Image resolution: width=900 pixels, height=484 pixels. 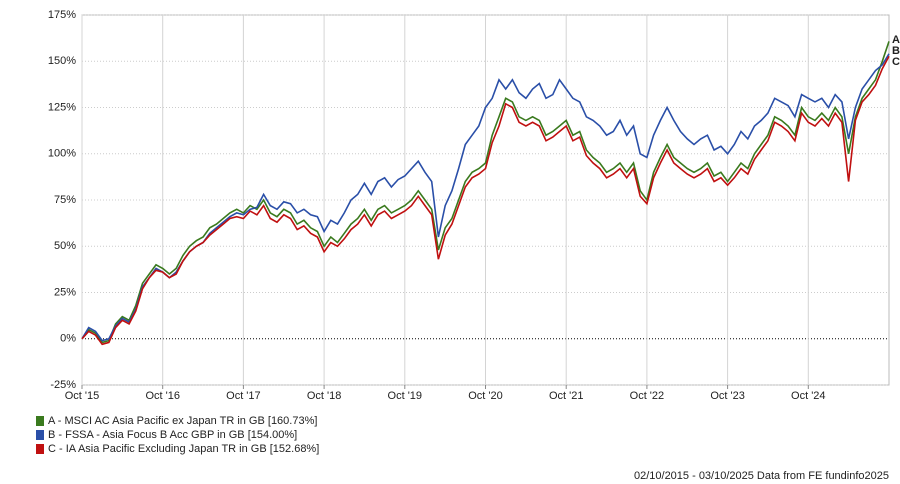 I want to click on y-tick-label: 150%, so click(x=62, y=61).